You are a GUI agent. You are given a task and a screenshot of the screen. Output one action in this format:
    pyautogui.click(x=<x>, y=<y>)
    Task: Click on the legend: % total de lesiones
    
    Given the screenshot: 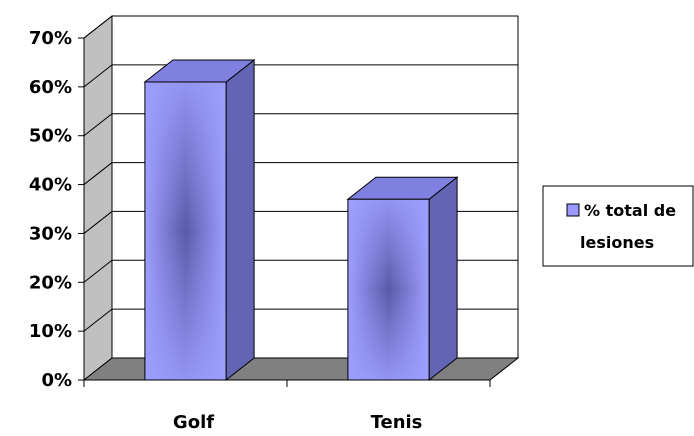 What is the action you would take?
    pyautogui.click(x=618, y=226)
    